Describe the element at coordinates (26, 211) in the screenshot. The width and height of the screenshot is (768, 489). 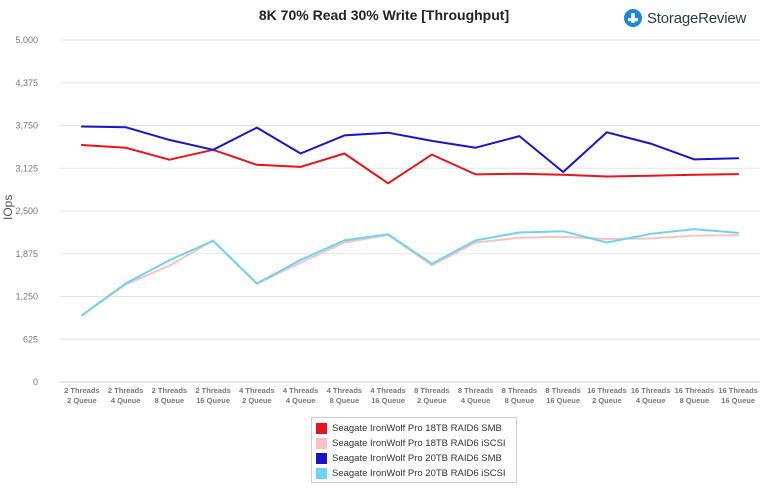
I see `y-tick-label: 2,500` at that location.